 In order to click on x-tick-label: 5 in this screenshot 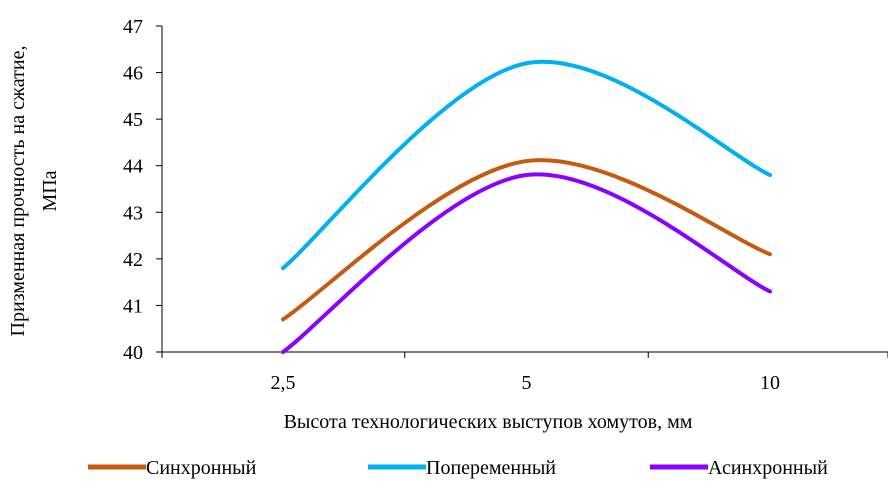, I will do `click(527, 383)`.